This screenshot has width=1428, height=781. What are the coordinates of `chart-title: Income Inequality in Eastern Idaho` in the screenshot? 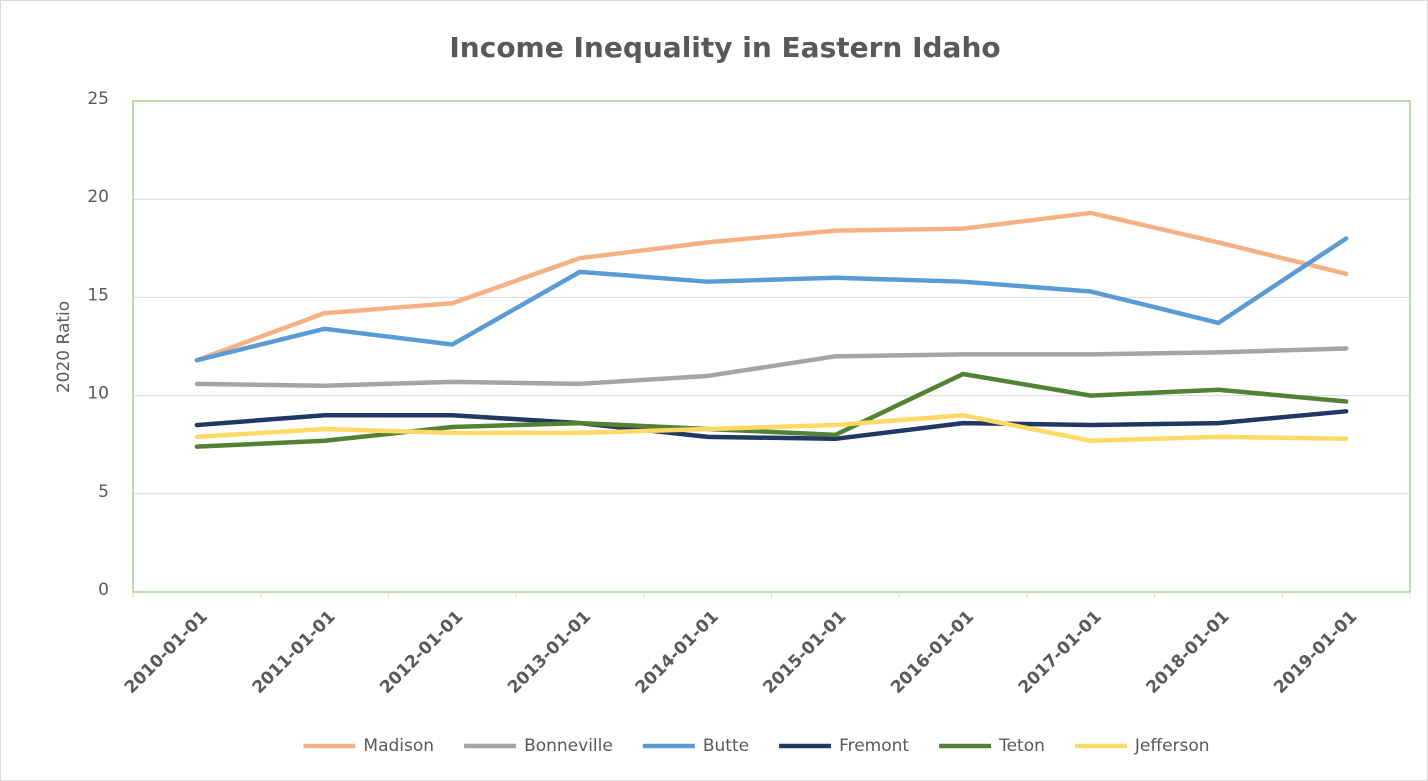 It's located at (724, 47).